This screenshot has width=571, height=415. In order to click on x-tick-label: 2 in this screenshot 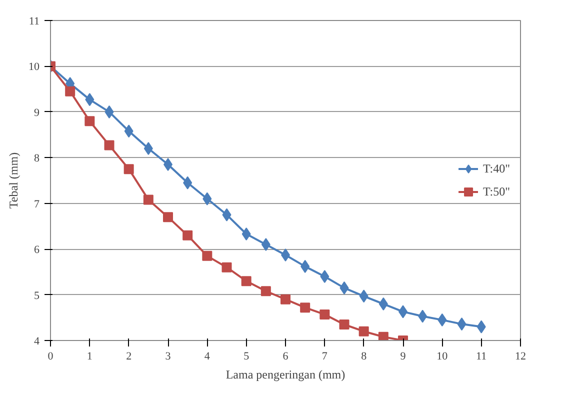, I will do `click(129, 356)`.